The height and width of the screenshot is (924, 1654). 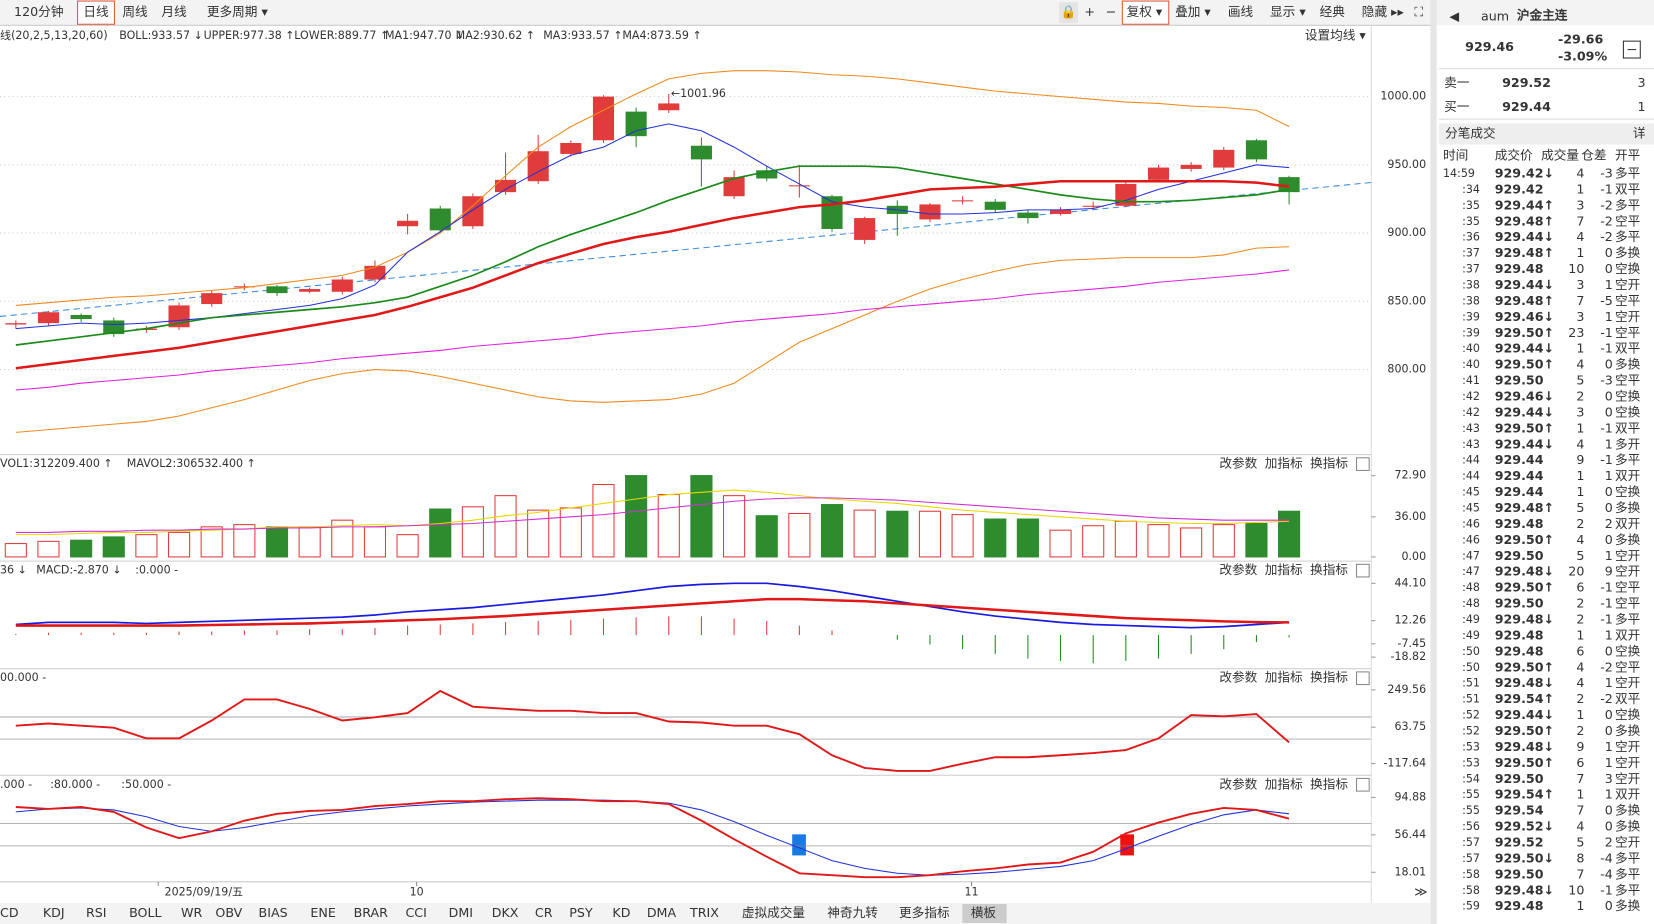 I want to click on trade-oi-change: 1, so click(x=1609, y=746).